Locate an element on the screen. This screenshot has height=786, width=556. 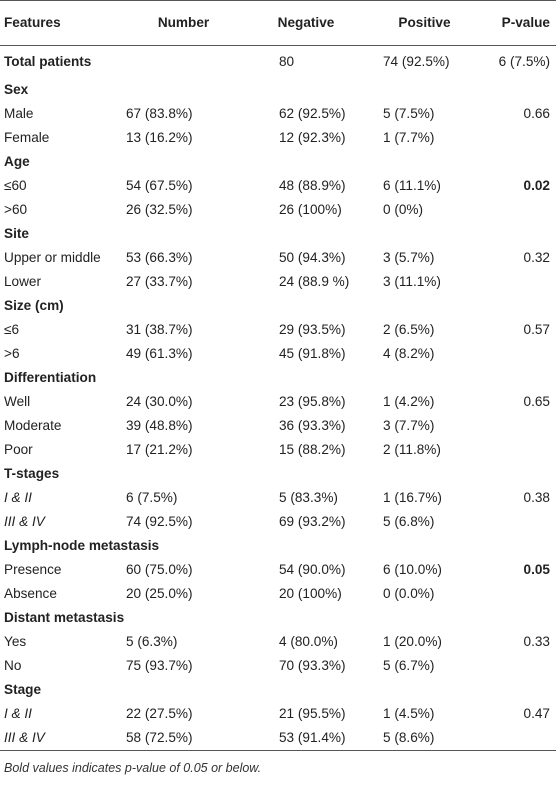
table-row: >60 26 (32.5%) 26 (100%) 0 (0%) is located at coordinates (278, 210).